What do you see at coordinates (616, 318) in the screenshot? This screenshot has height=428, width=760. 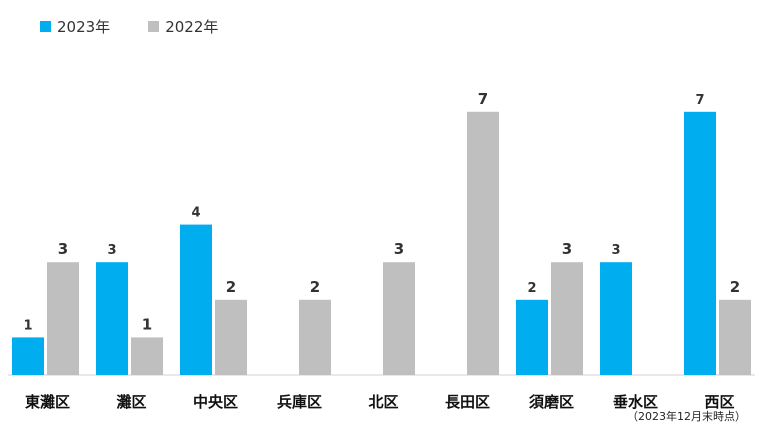 I see `bar-垂水区-2023年` at bounding box center [616, 318].